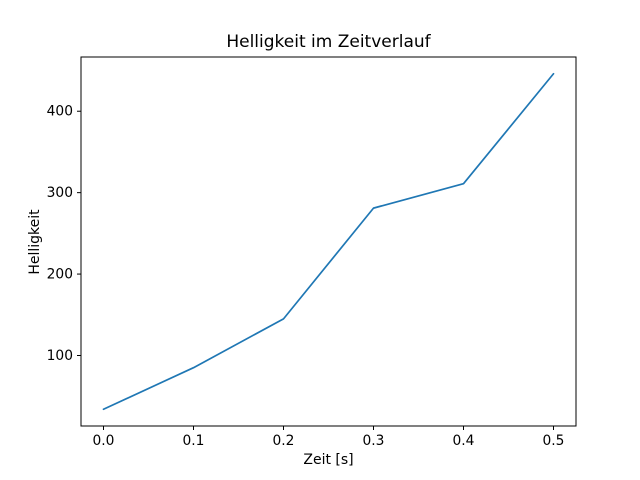 The image size is (640, 480). Describe the element at coordinates (194, 441) in the screenshot. I see `x-tick-label: 0.1` at that location.